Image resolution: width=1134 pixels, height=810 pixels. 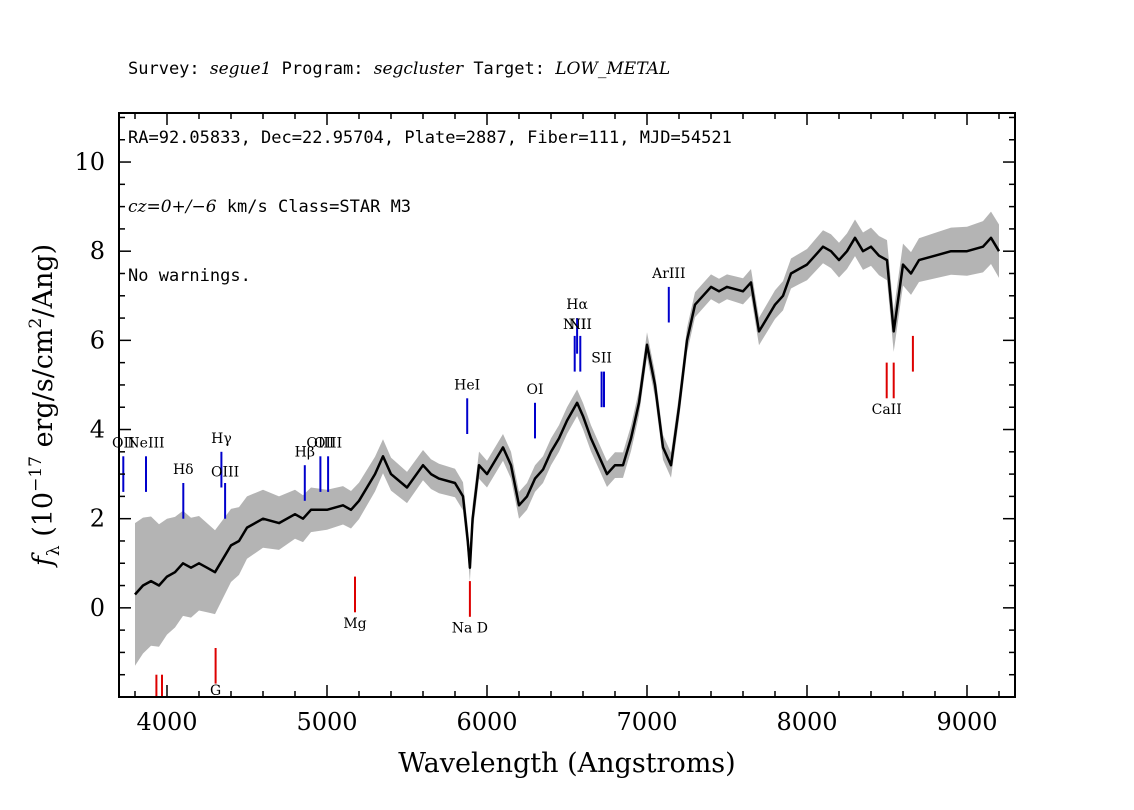 What do you see at coordinates (36, 323) in the screenshot?
I see `y-label-exponent-2: 2` at bounding box center [36, 323].